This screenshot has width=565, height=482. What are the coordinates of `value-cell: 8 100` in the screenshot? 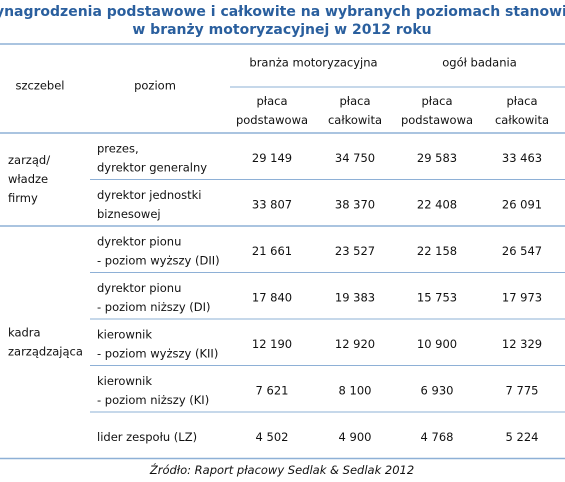 It's located at (355, 390).